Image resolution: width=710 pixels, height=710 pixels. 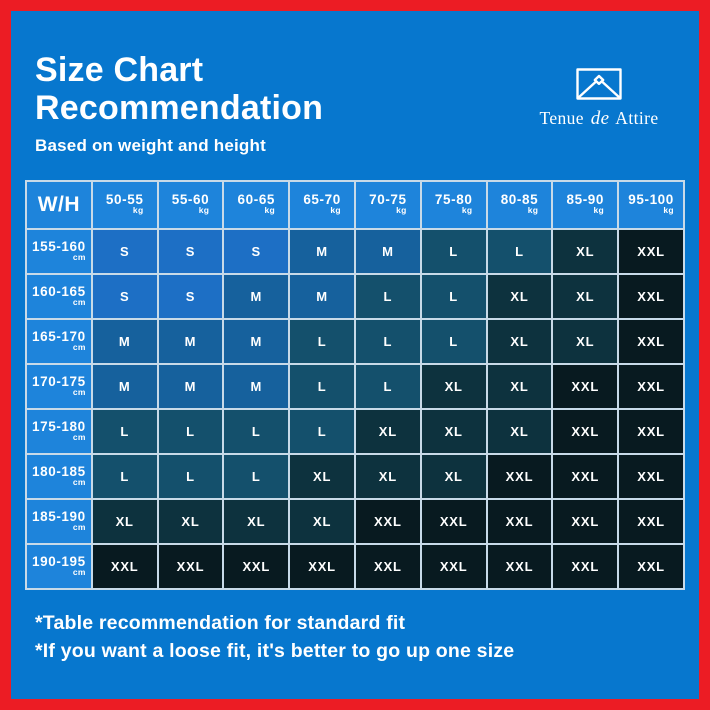 I want to click on weight-column-header: 50-55 kg, so click(x=124, y=205).